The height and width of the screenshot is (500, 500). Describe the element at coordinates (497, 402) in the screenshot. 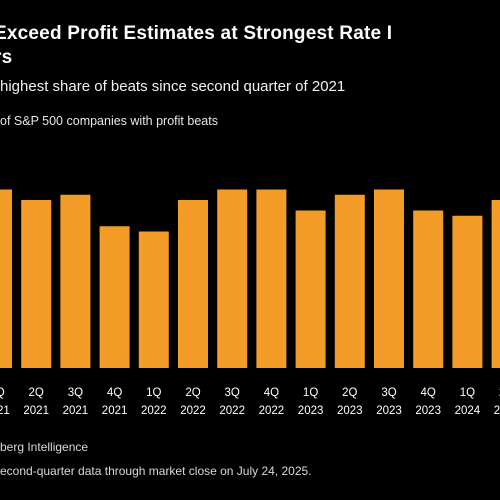

I see `x-tick-label: 2Q2024` at that location.